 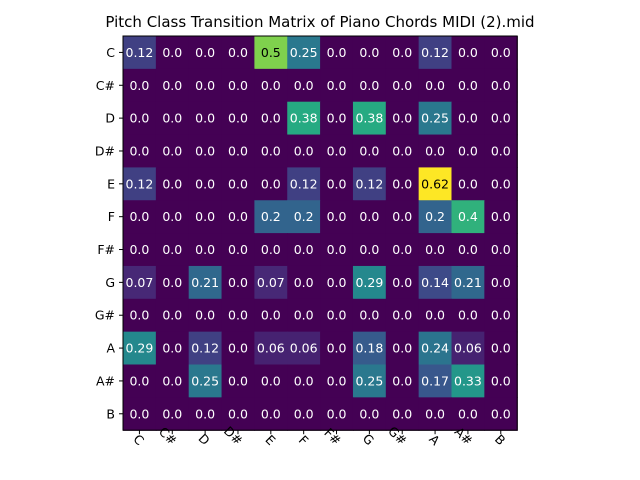 I want to click on x-tick-label: D, so click(x=203, y=439).